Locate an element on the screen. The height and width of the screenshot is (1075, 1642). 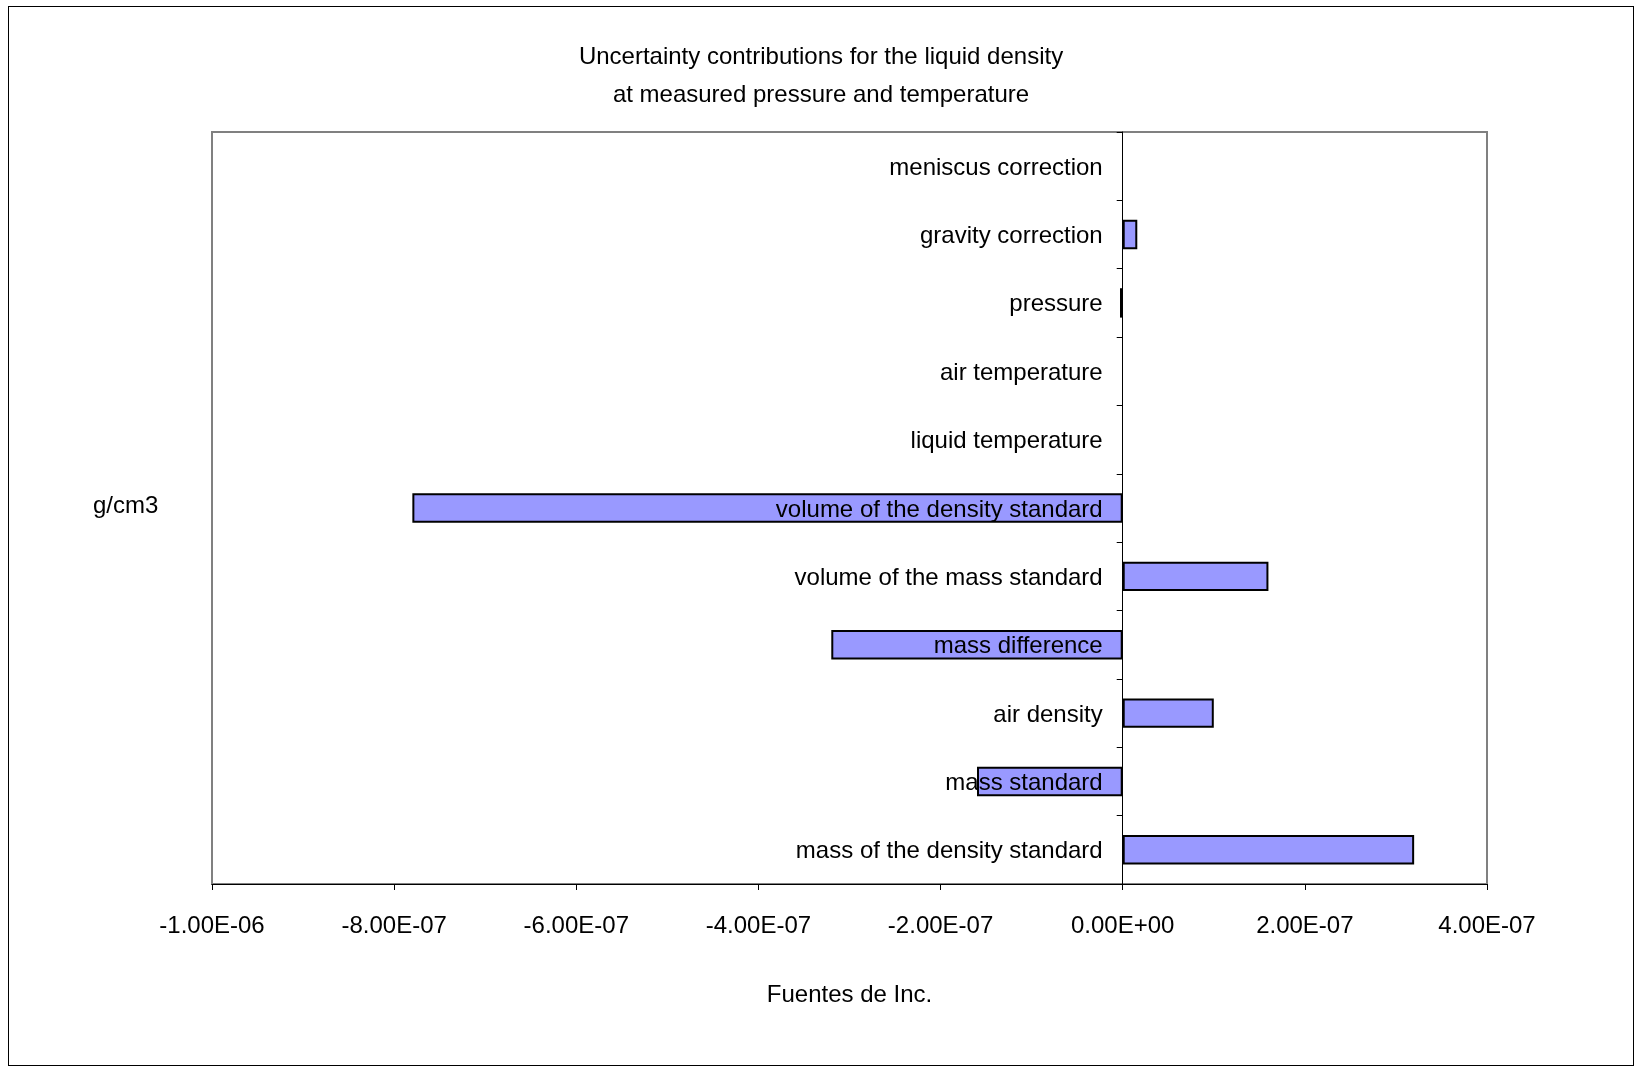
y-tick-label: air temperature is located at coordinates (1021, 371).